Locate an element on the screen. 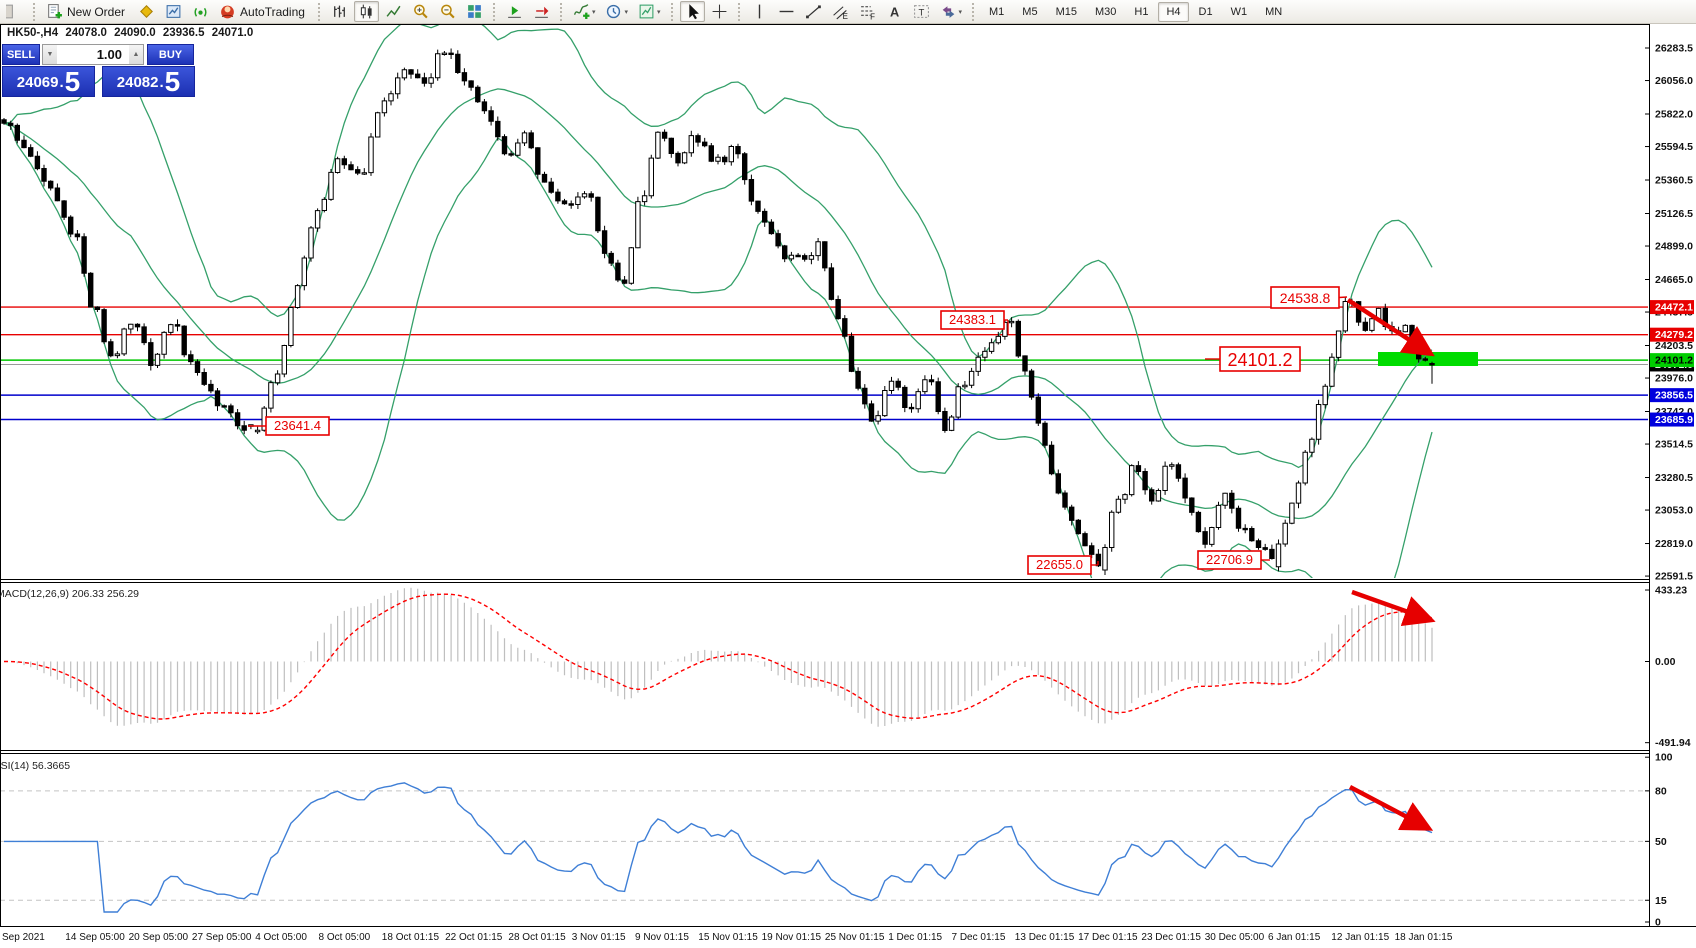 Image resolution: width=1696 pixels, height=948 pixels. text-label-button: T is located at coordinates (921, 11).